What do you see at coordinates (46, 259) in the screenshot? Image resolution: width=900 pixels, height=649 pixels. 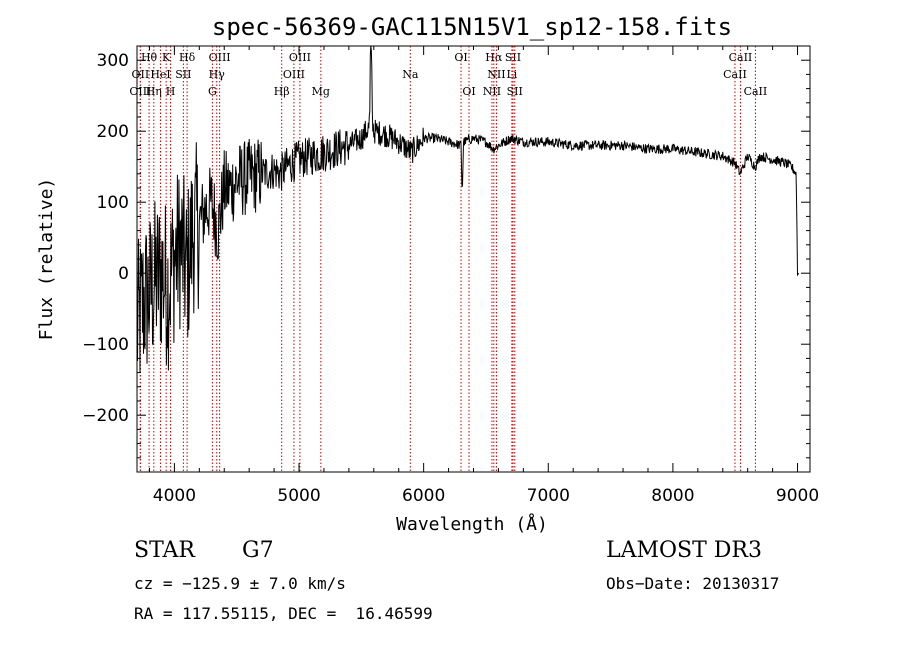 I see `y-axis-label: Flux (relative)` at bounding box center [46, 259].